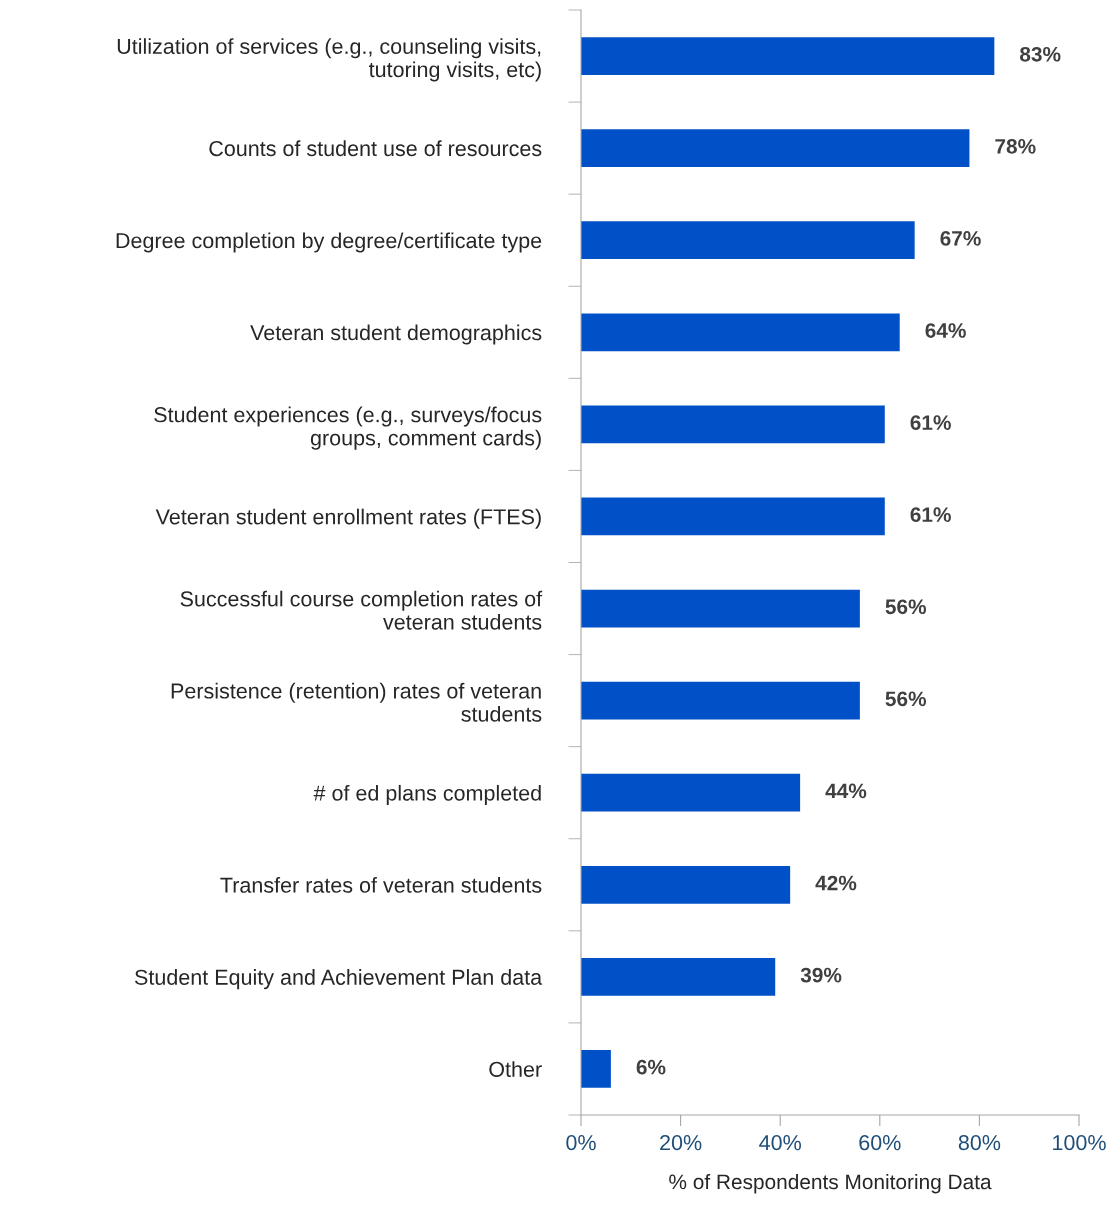 The image size is (1115, 1211). What do you see at coordinates (329, 60) in the screenshot?
I see `y-tick-label: Utilization of services (e.g., counseling visits, tutoring visits, etc)` at bounding box center [329, 60].